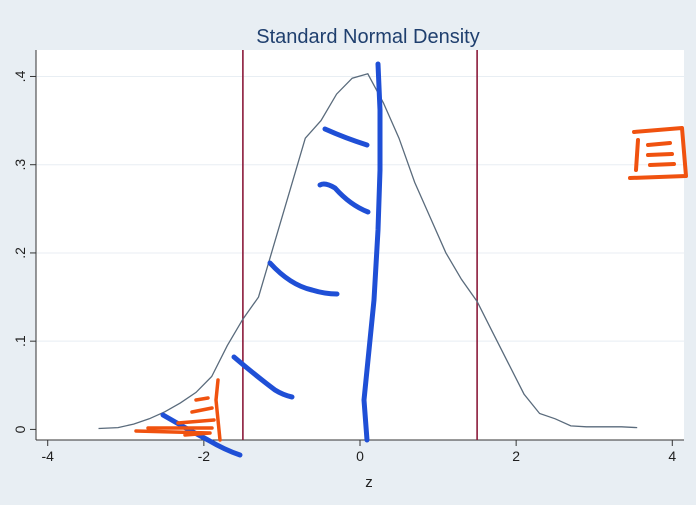 Image resolution: width=696 pixels, height=505 pixels. What do you see at coordinates (372, 252) in the screenshot?
I see `blue-center-stroke` at bounding box center [372, 252].